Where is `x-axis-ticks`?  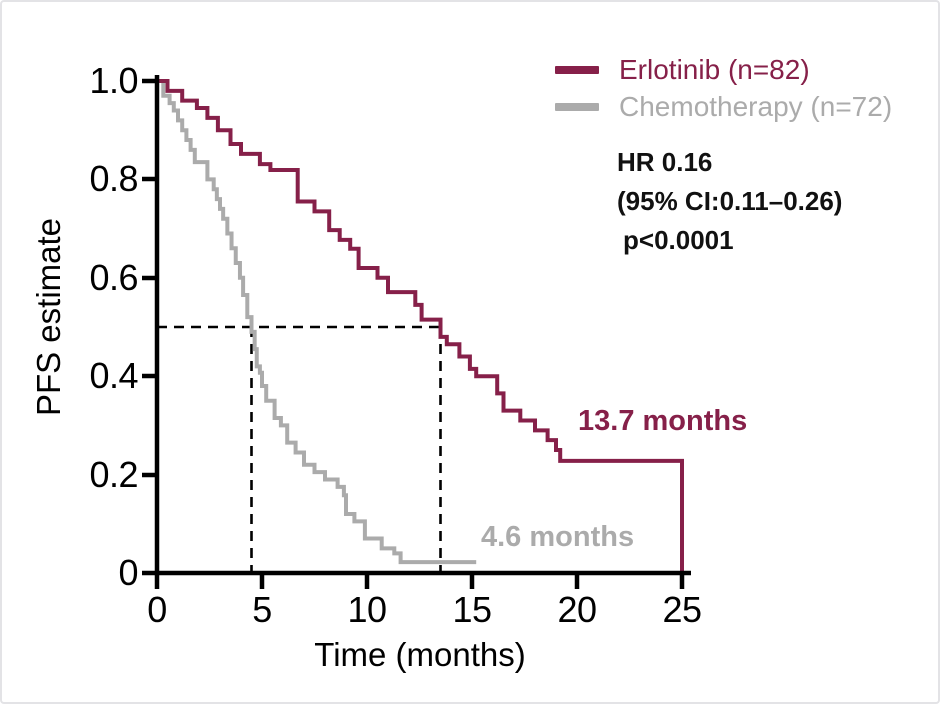
x-axis-ticks is located at coordinates (419, 581).